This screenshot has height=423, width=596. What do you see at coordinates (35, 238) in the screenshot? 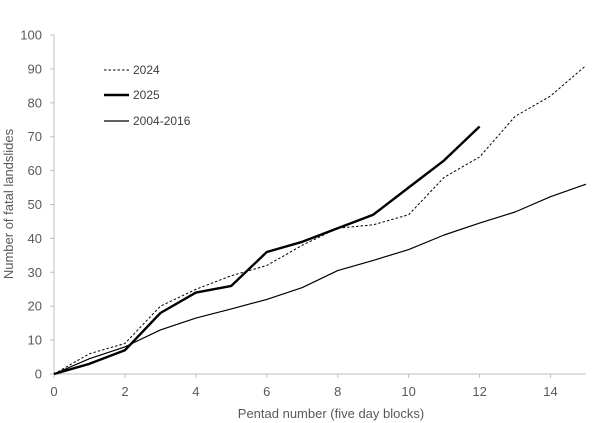
I see `y-tick-label: 40` at bounding box center [35, 238].